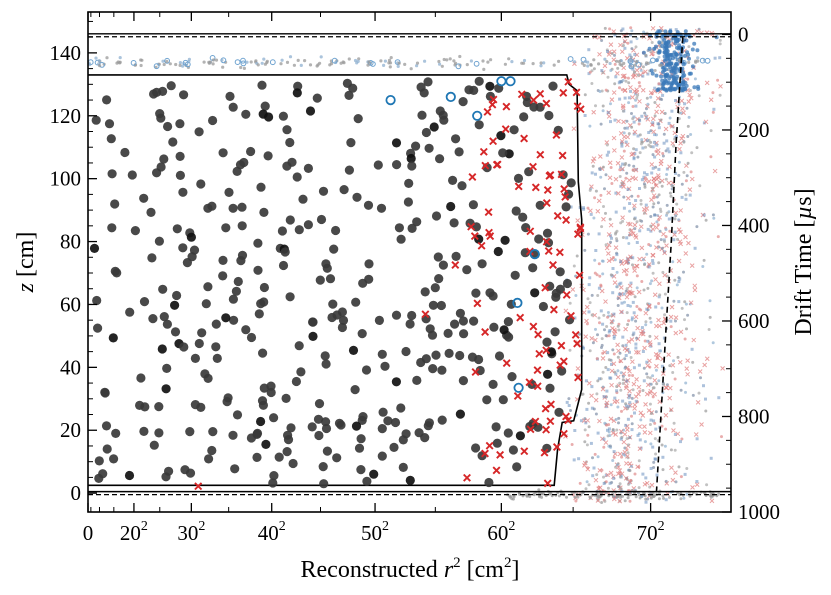 This screenshot has height=595, width=831. Describe the element at coordinates (70, 304) in the screenshot. I see `y-tick-label: 60` at that location.